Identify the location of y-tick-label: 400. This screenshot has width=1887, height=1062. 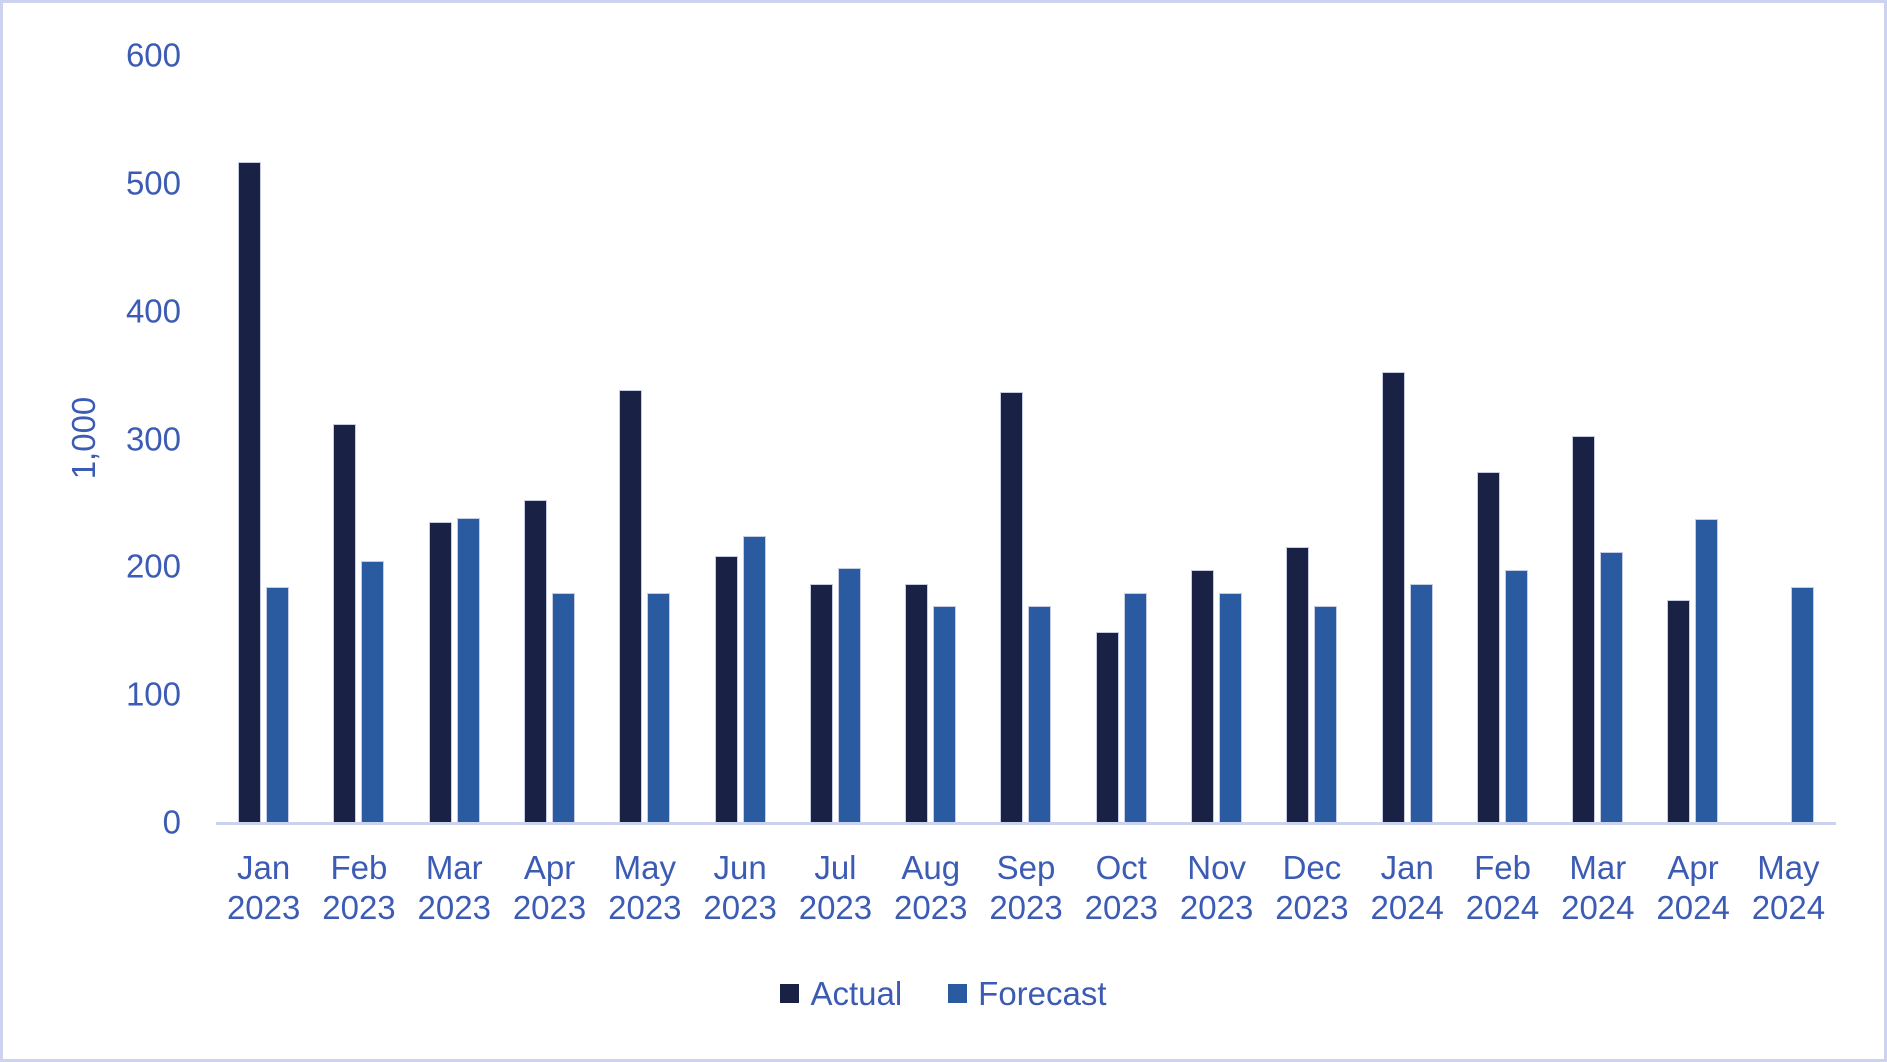
(153, 311).